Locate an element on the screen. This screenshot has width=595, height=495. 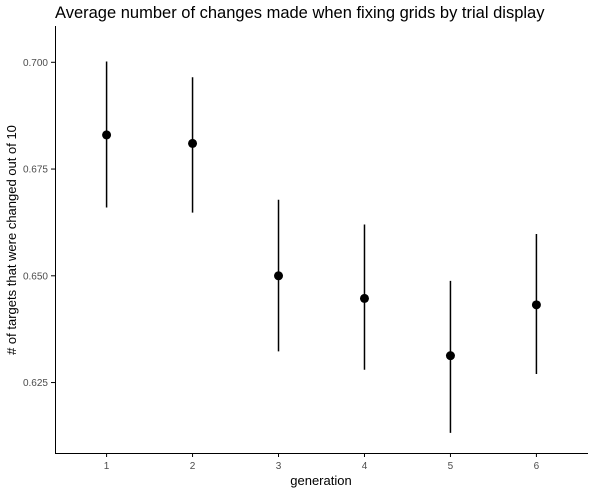
y-axis-label: # of targets that were changed out of 10 is located at coordinates (11, 240).